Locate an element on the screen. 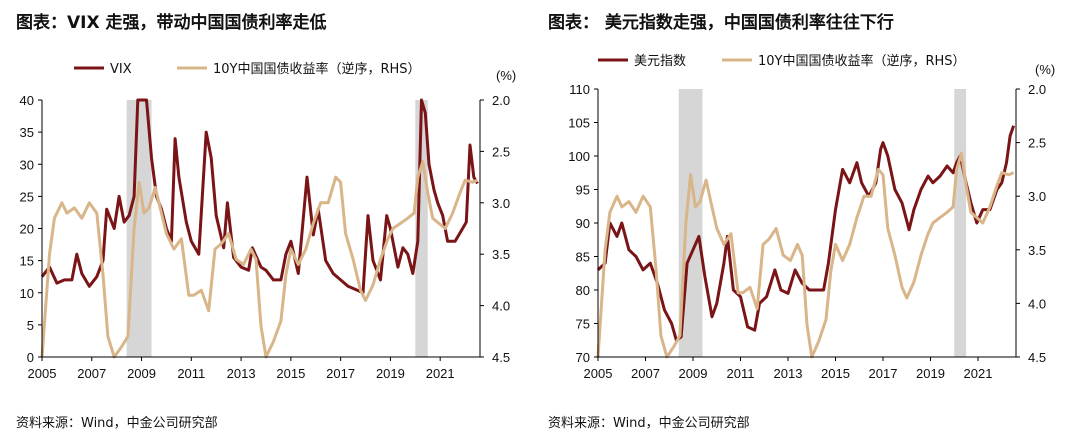 Image resolution: width=1080 pixels, height=436 pixels. y-tick-label: 35 is located at coordinates (27, 132).